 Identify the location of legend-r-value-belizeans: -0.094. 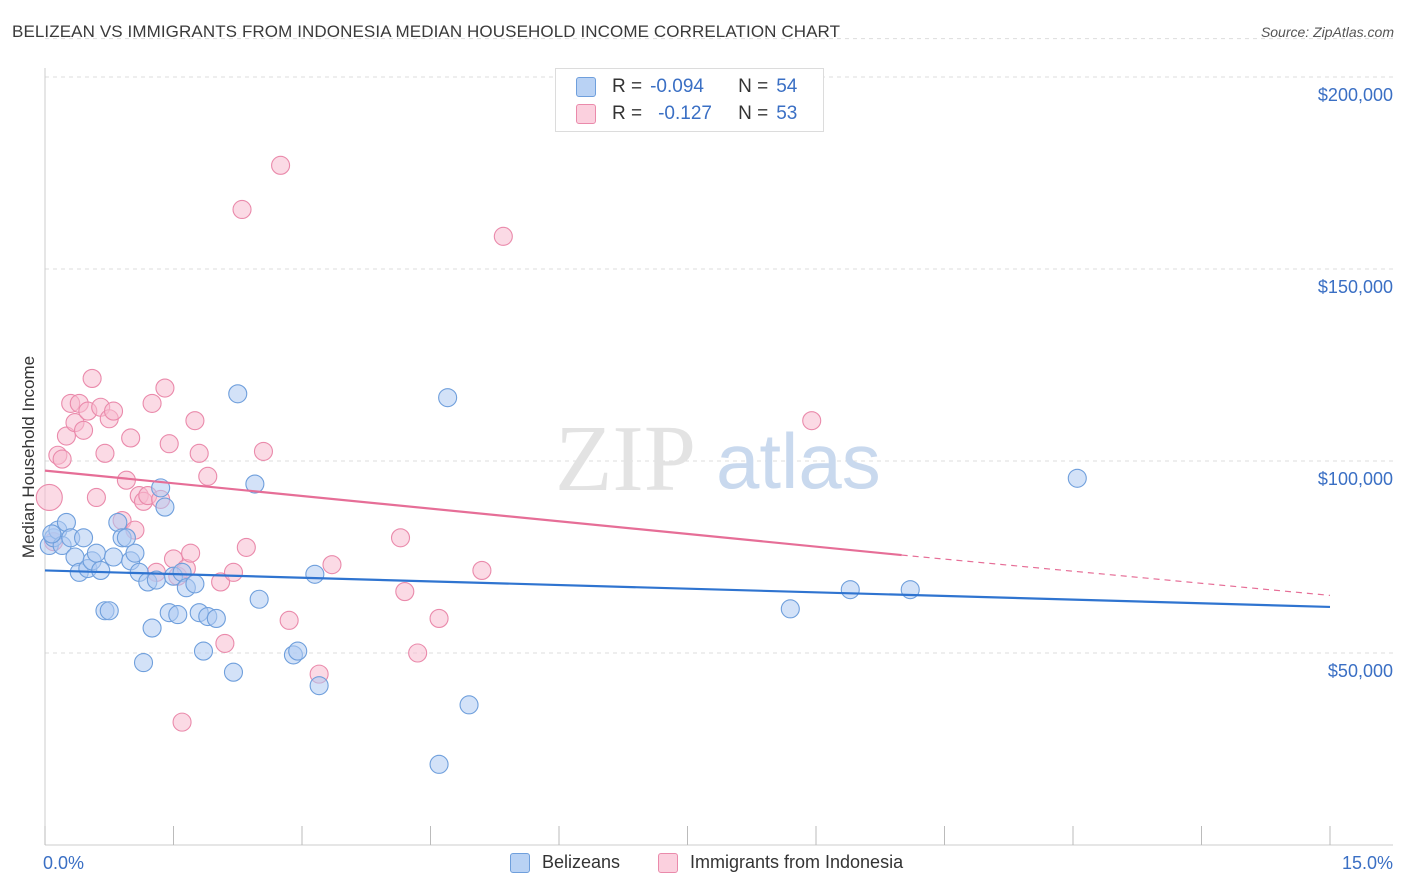
(677, 86).